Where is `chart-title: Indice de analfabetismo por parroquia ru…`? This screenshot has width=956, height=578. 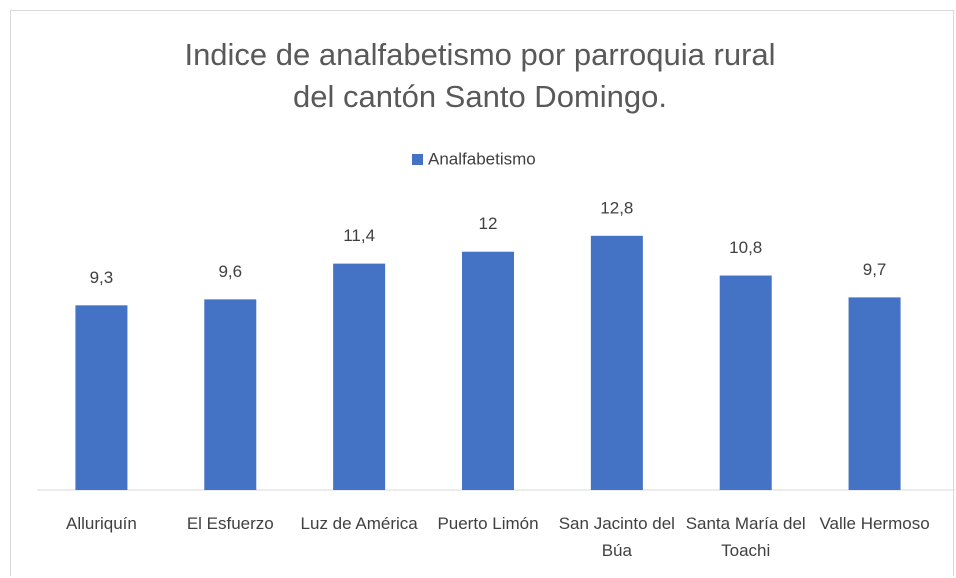
chart-title: Indice de analfabetismo por parroquia ru… is located at coordinates (480, 75).